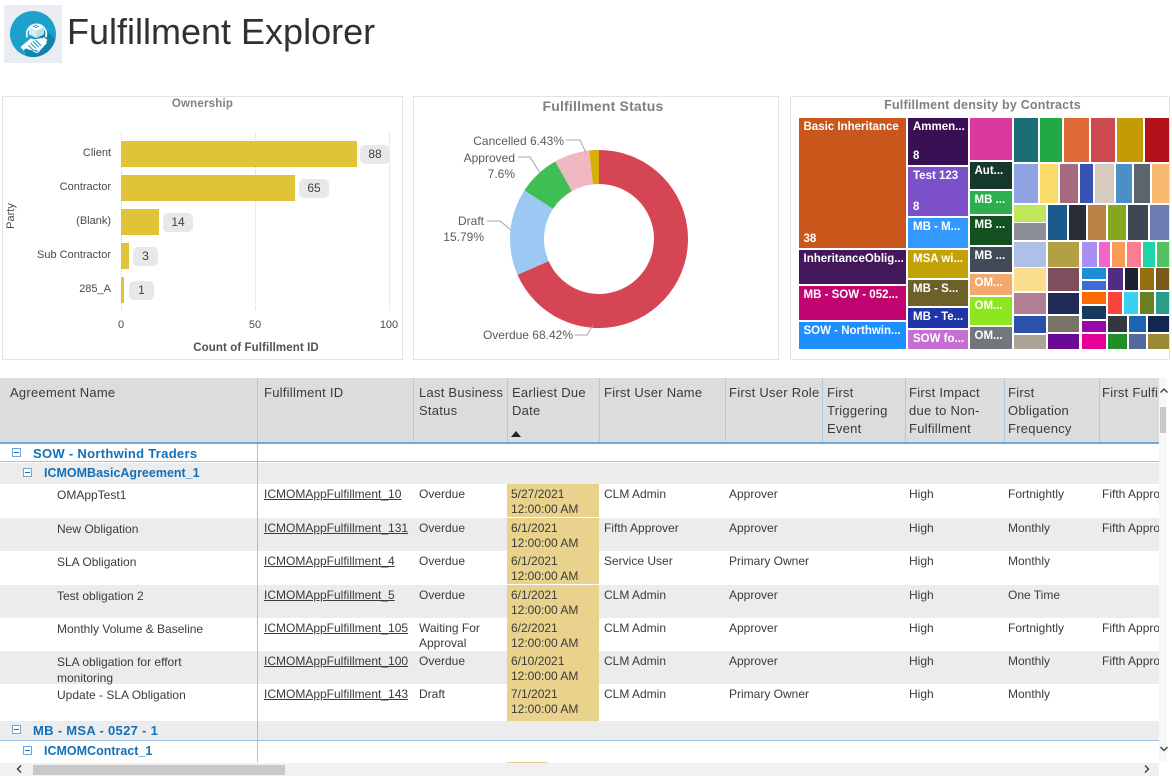  What do you see at coordinates (471, 221) in the screenshot?
I see `svg-text: Draft` at bounding box center [471, 221].